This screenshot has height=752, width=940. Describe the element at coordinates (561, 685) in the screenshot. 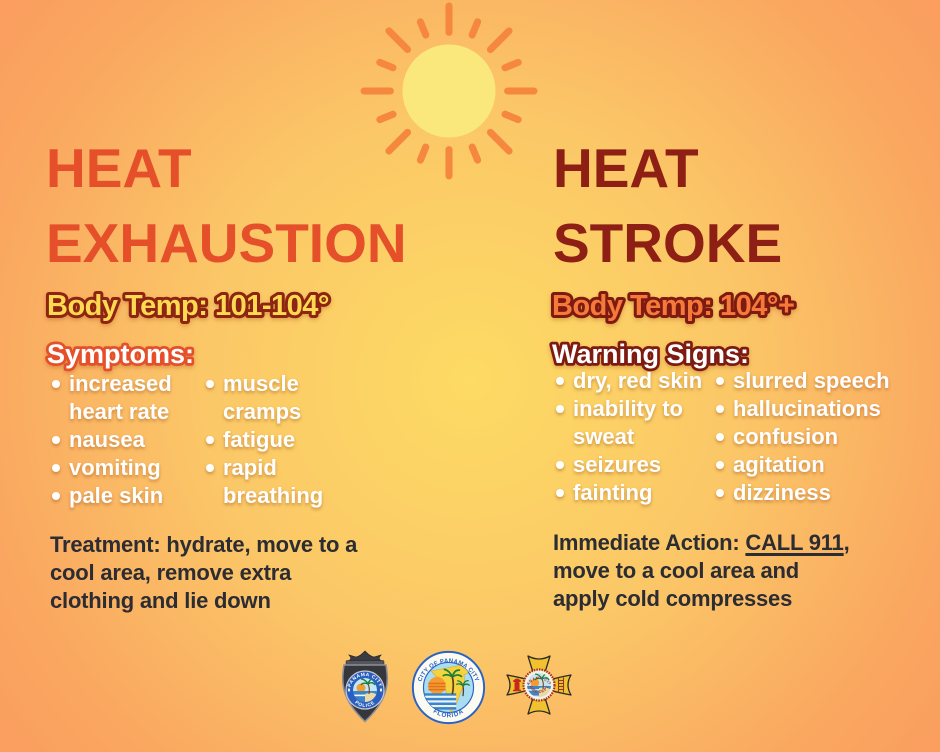

I see `ladder-icon` at that location.